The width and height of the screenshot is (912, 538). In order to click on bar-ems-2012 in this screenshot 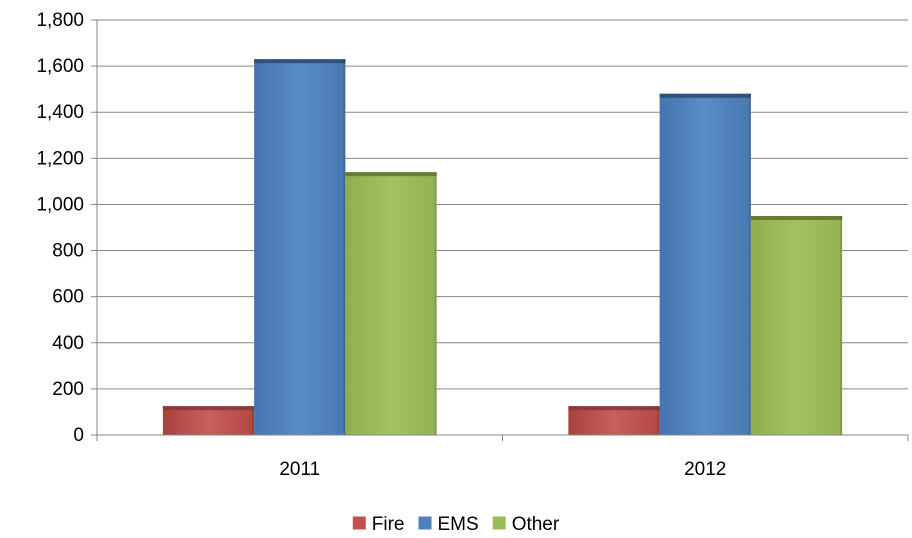, I will do `click(705, 264)`.